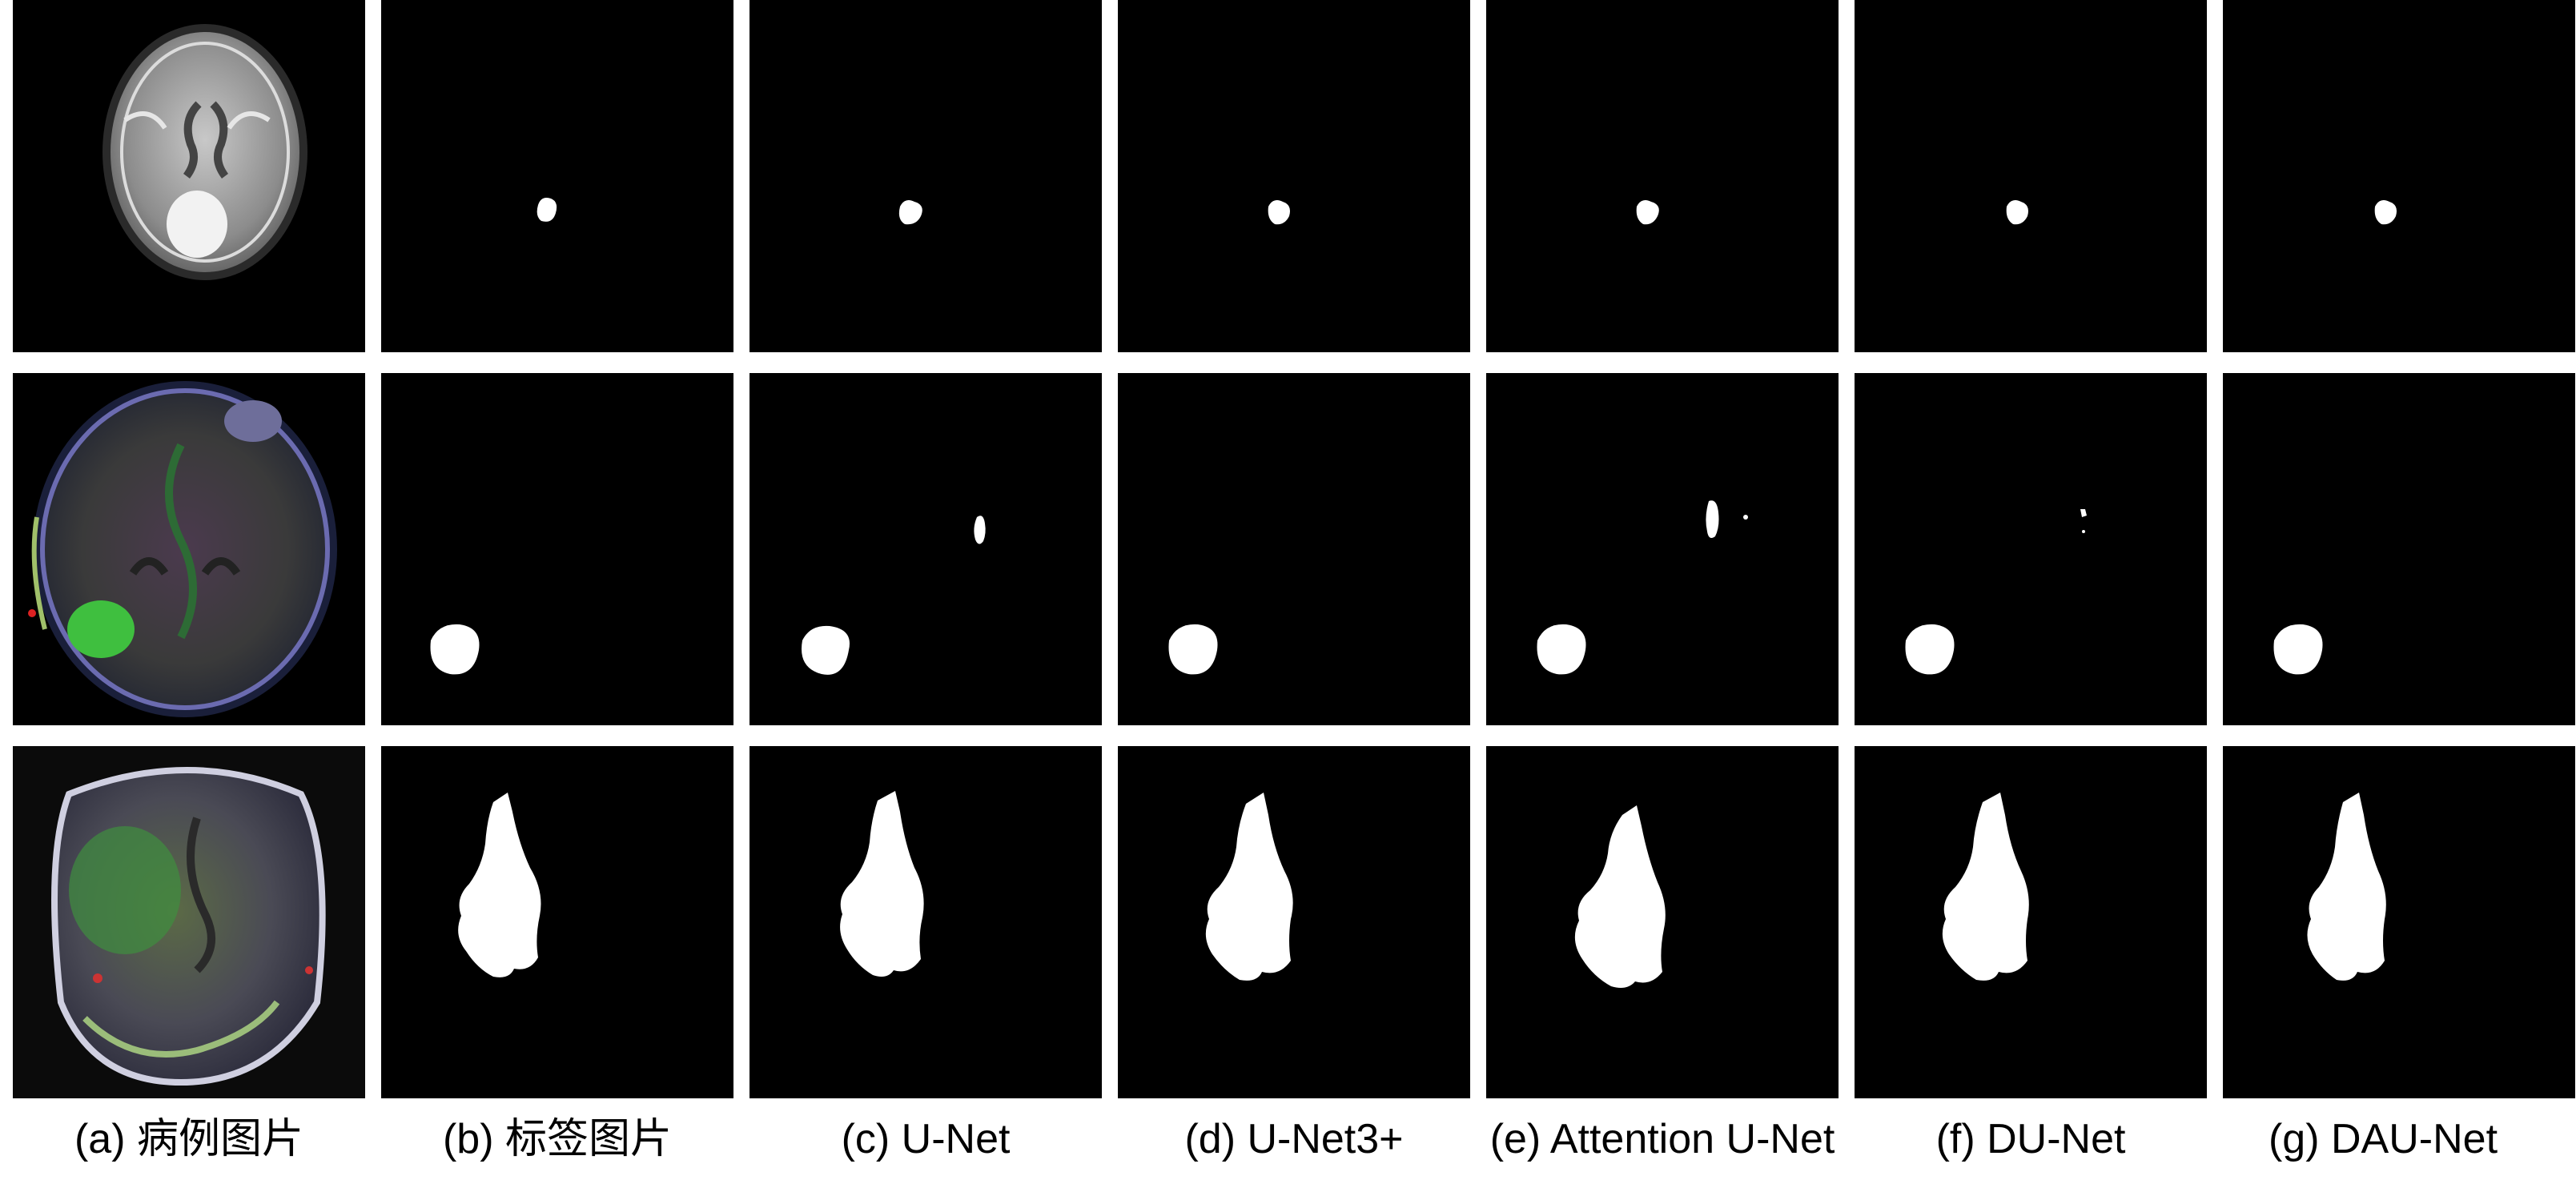 Image resolution: width=2576 pixels, height=1192 pixels. I want to click on row1-unet-mask, so click(925, 176).